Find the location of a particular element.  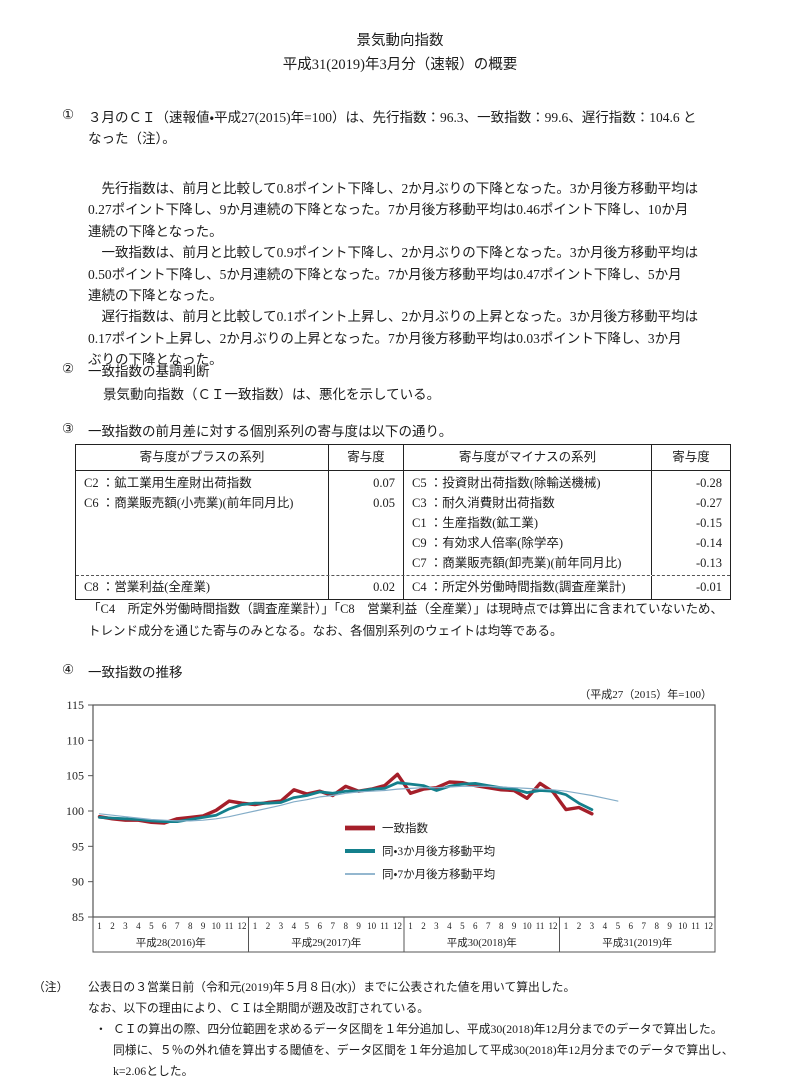

svg-text: 平成29(2017)年 is located at coordinates (326, 942).